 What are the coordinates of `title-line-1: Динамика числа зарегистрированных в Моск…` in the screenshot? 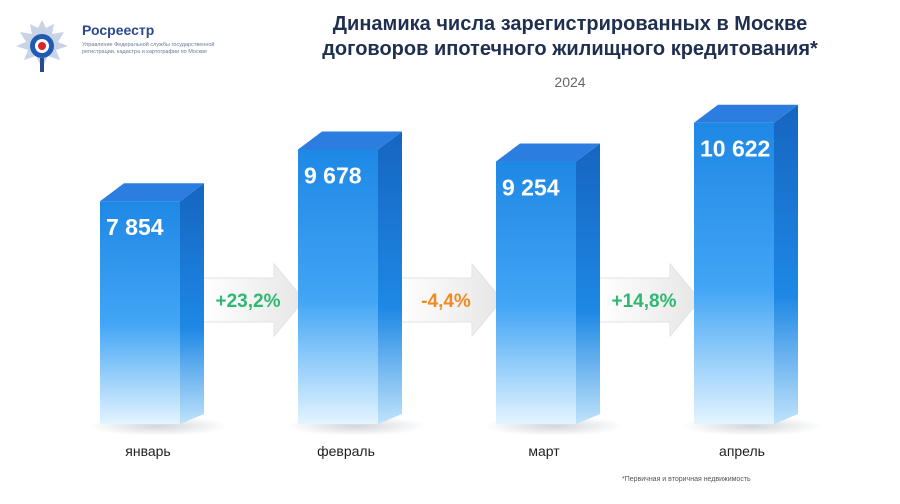 It's located at (570, 24).